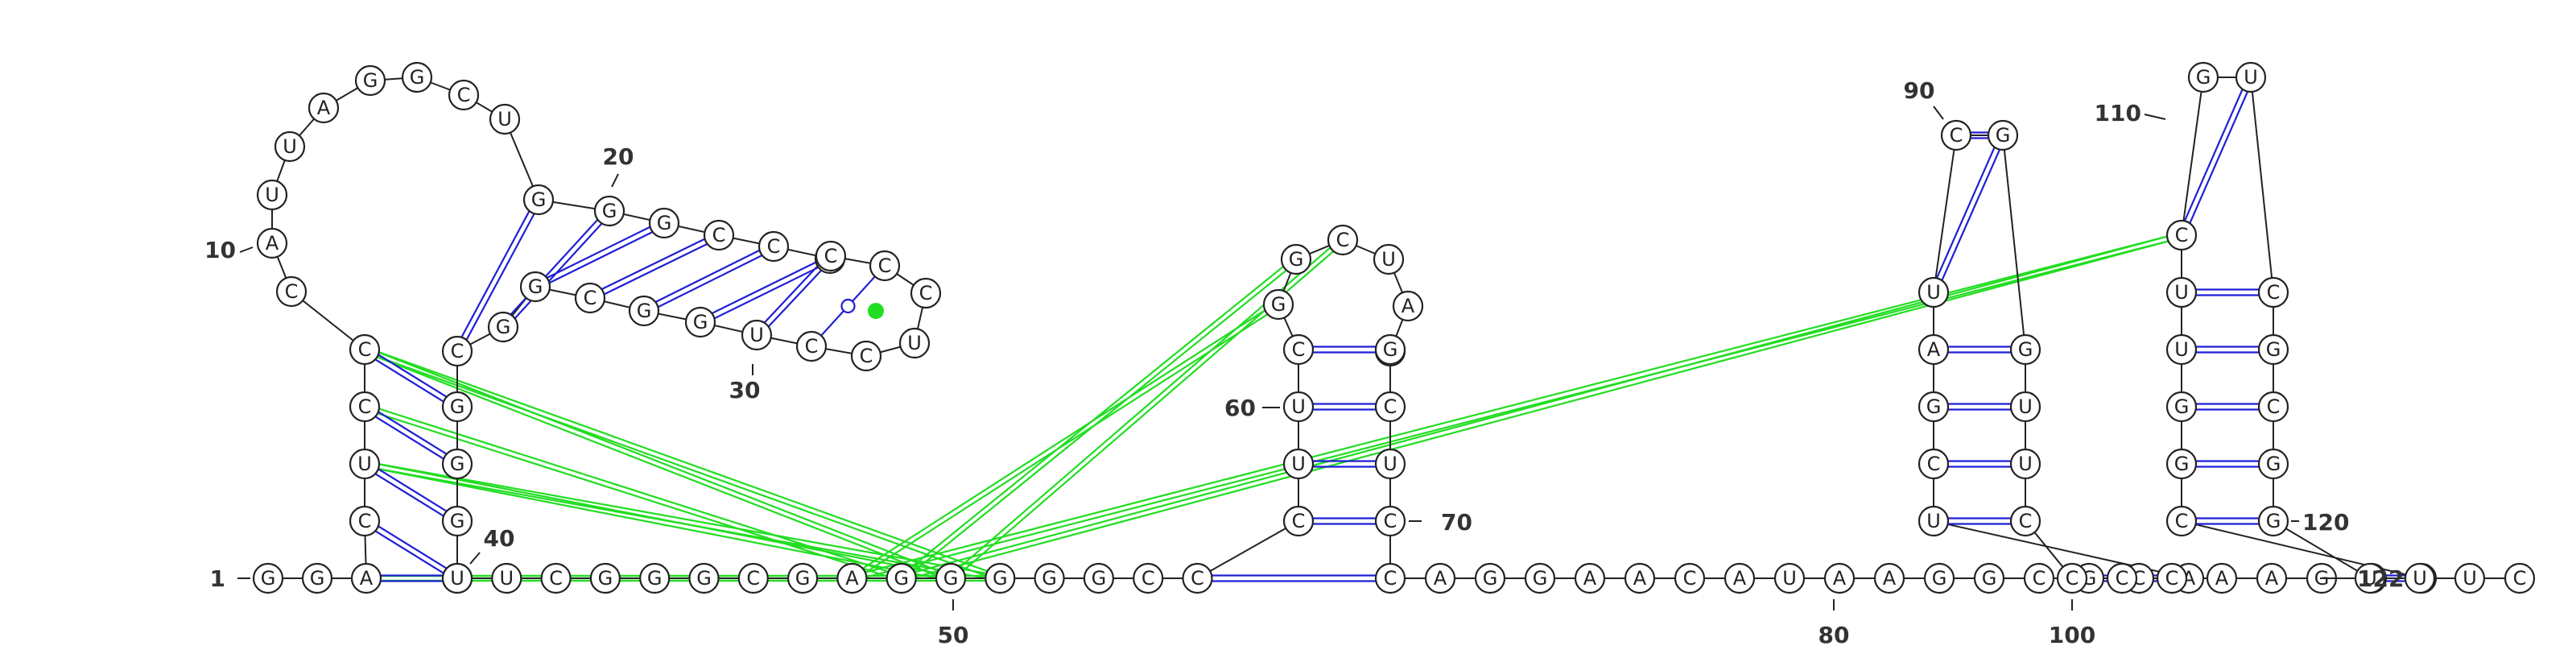 This screenshot has height=654, width=2576. I want to click on nucleotide-107: G, so click(2181, 464).